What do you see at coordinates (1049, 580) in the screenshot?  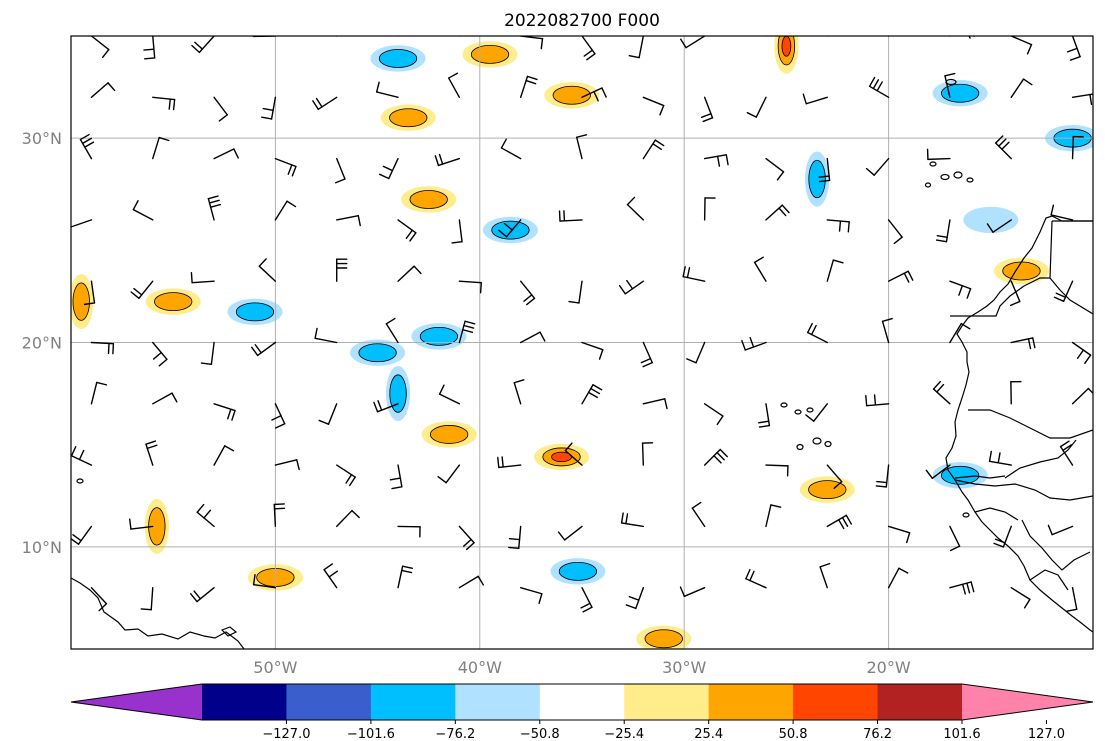 I see `liberia-border` at bounding box center [1049, 580].